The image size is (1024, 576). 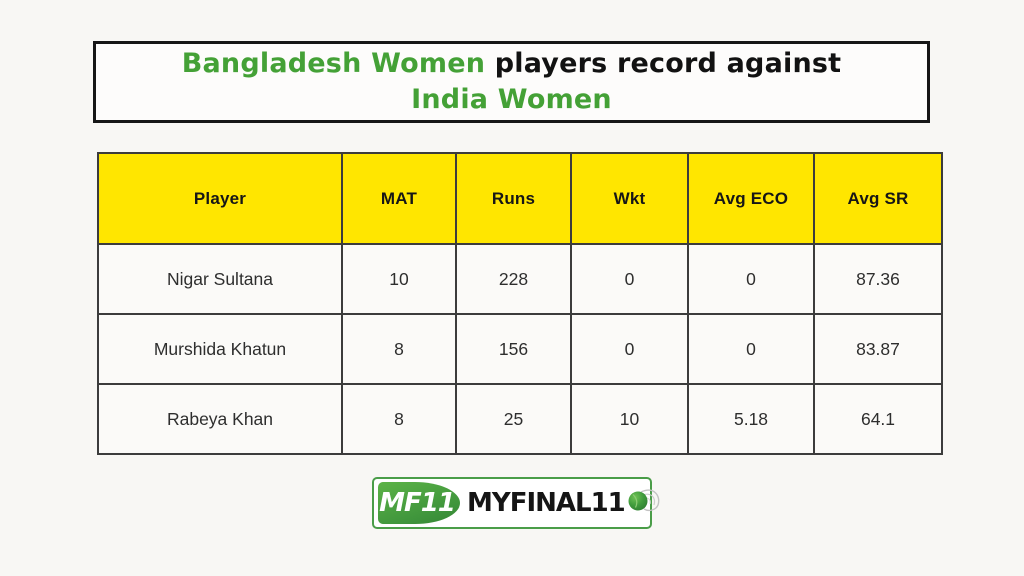 What do you see at coordinates (513, 279) in the screenshot?
I see `cell-runs: 228` at bounding box center [513, 279].